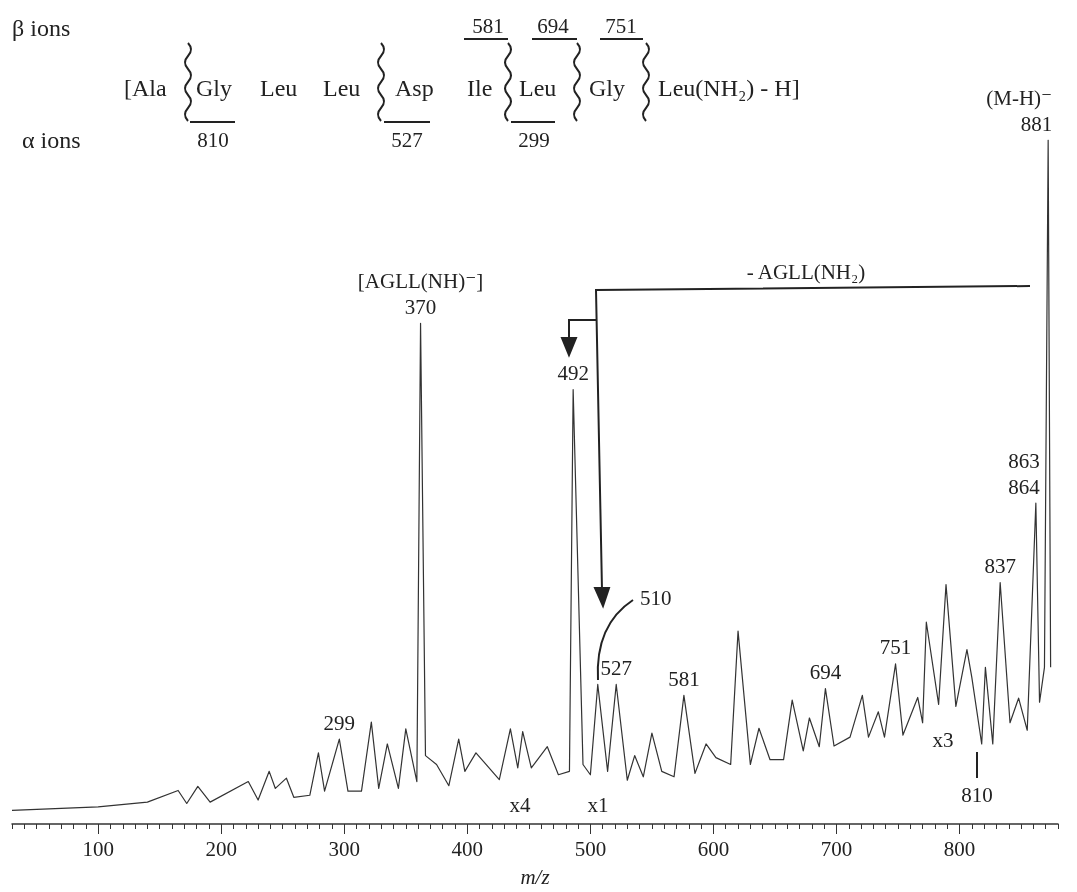 The width and height of the screenshot is (1077, 892). Describe the element at coordinates (520, 805) in the screenshot. I see `annotation: x4` at that location.